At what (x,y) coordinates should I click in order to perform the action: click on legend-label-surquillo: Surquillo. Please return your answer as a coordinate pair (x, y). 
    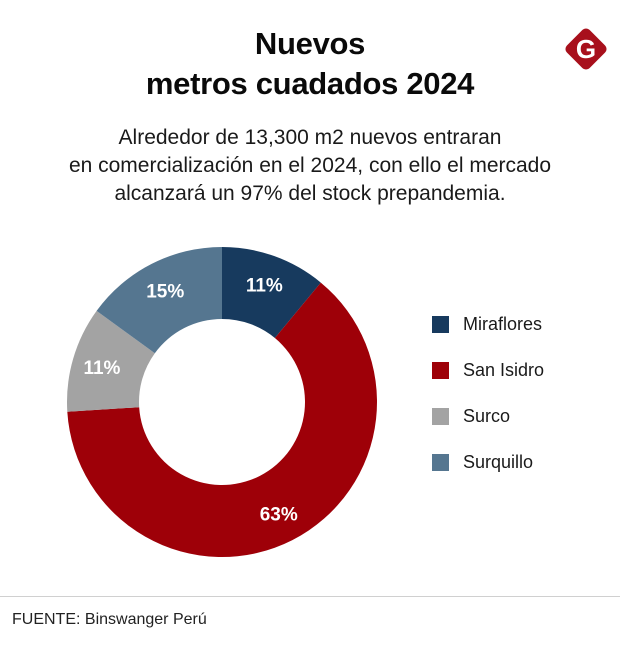
    Looking at the image, I should click on (498, 462).